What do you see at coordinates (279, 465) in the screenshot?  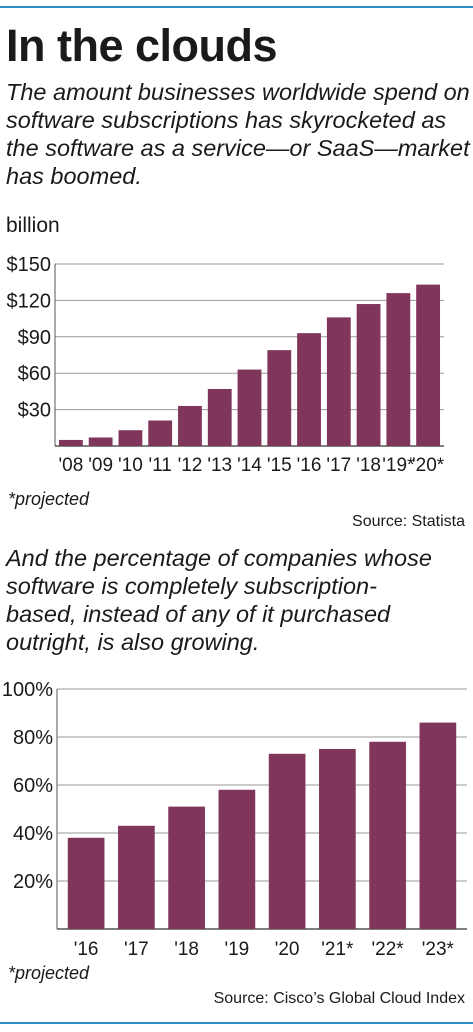 I see `chart1-x-tick-label: '15` at bounding box center [279, 465].